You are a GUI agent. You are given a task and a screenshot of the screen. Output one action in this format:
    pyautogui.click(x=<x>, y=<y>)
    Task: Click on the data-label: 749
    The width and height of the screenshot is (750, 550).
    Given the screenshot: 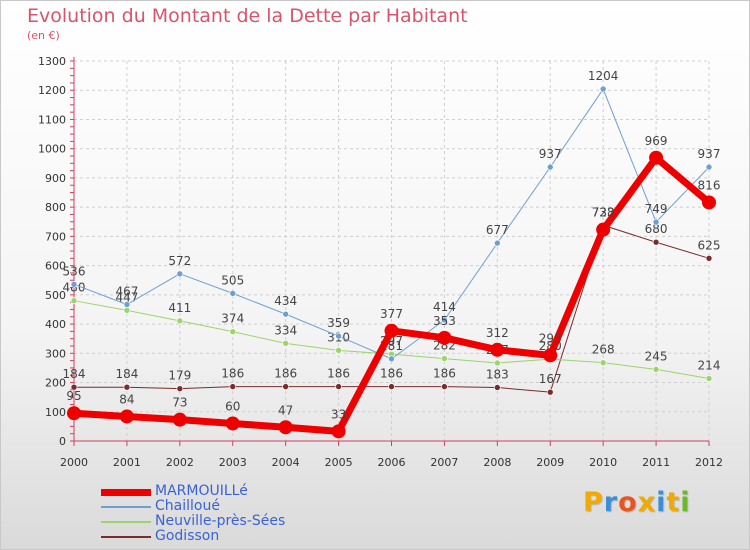 What is the action you would take?
    pyautogui.click(x=656, y=209)
    